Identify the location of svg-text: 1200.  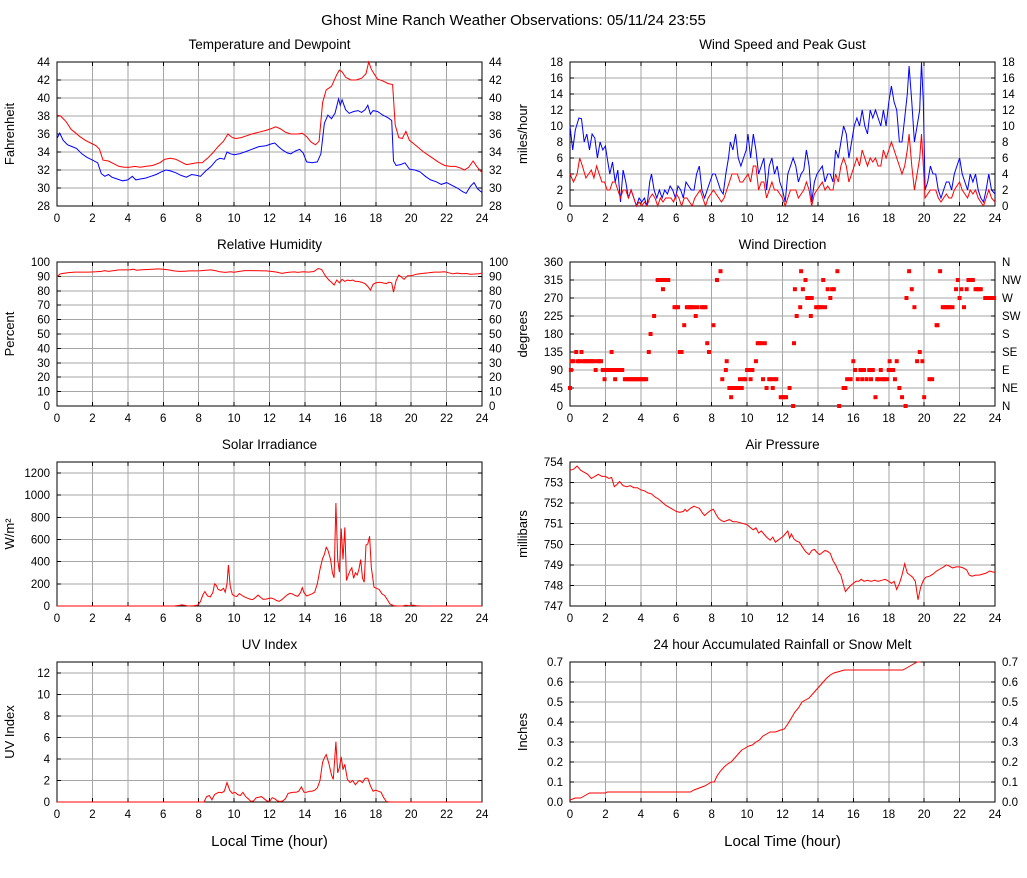
(37, 474).